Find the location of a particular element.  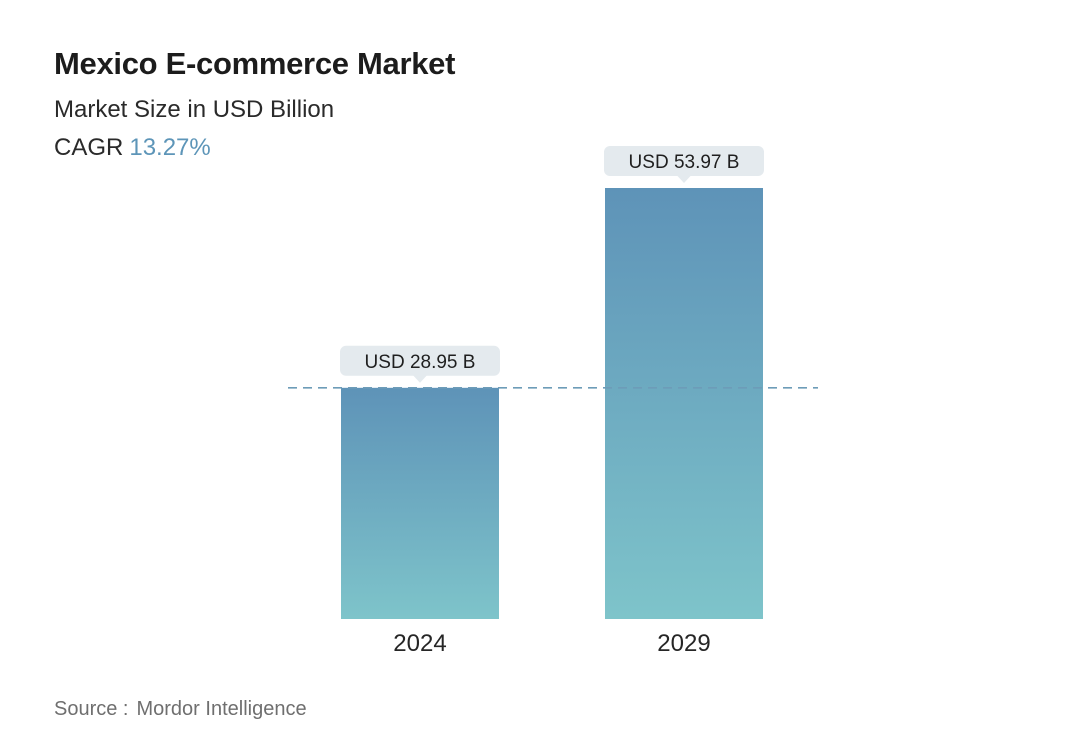

source-note: Source : Mordor Intelligence is located at coordinates (180, 709).